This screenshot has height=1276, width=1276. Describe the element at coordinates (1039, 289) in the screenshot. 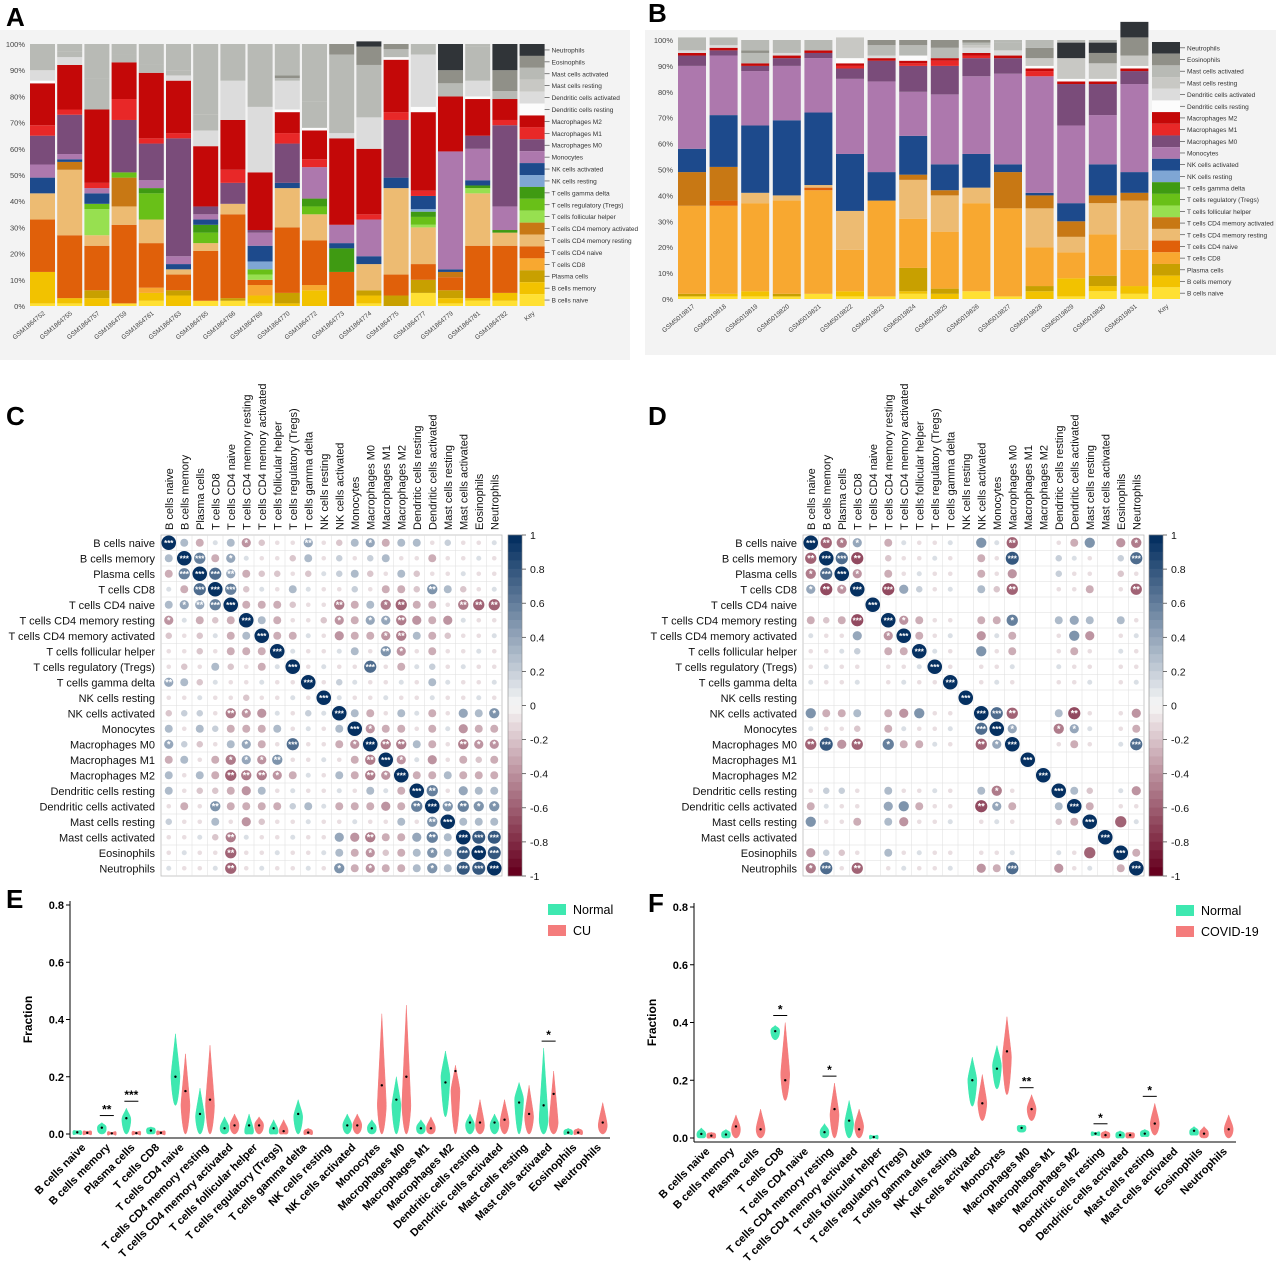

I see `panel-b-bar-segment-plasma-cells` at that location.